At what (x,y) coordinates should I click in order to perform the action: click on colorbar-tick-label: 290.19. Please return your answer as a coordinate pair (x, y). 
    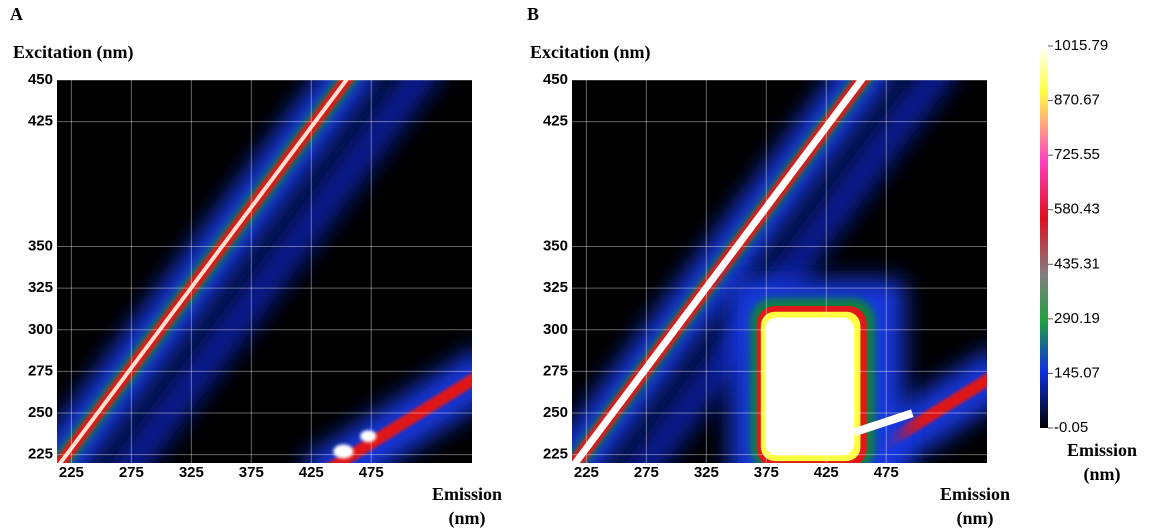
    Looking at the image, I should click on (1077, 318).